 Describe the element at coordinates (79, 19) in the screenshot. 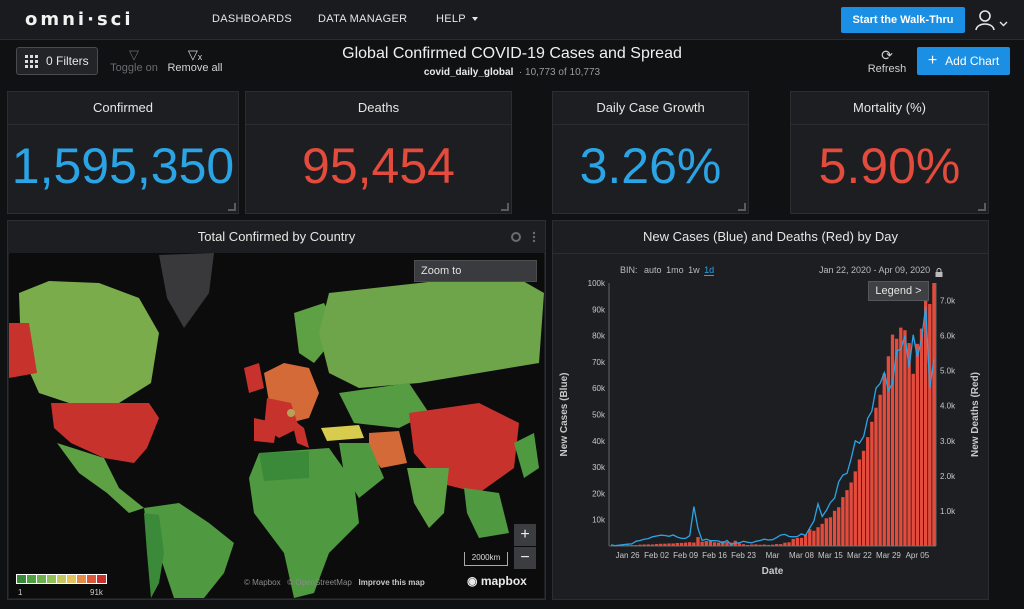

I see `omnisci-logo: omni·sci` at that location.